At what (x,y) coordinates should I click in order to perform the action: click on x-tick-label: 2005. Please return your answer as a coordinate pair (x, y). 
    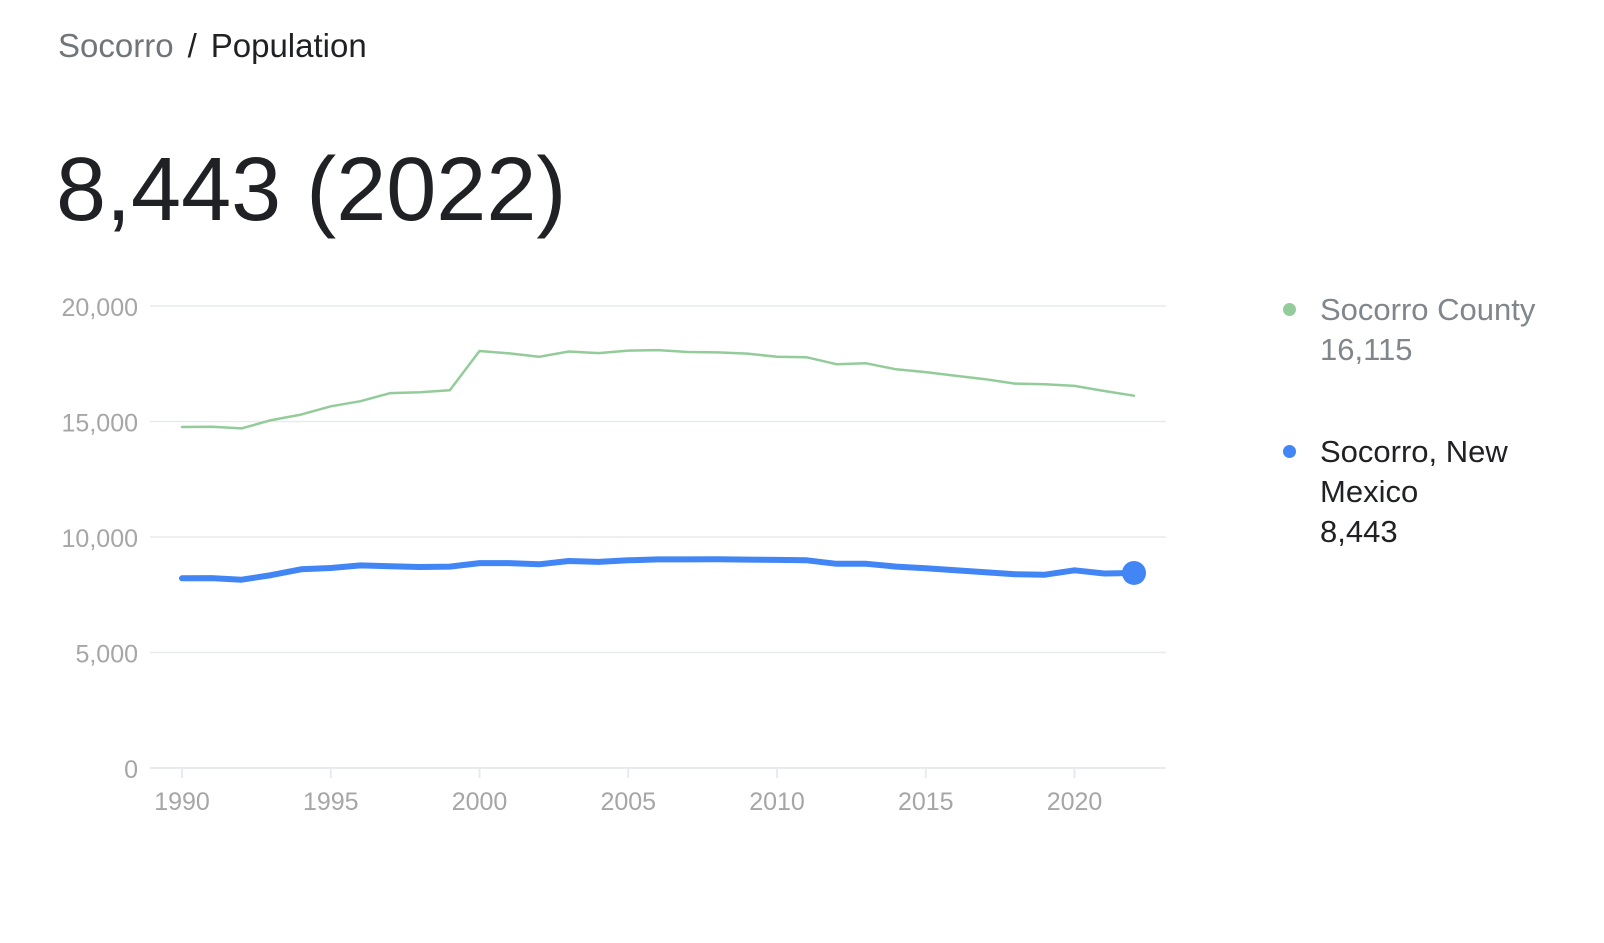
    Looking at the image, I should click on (628, 802).